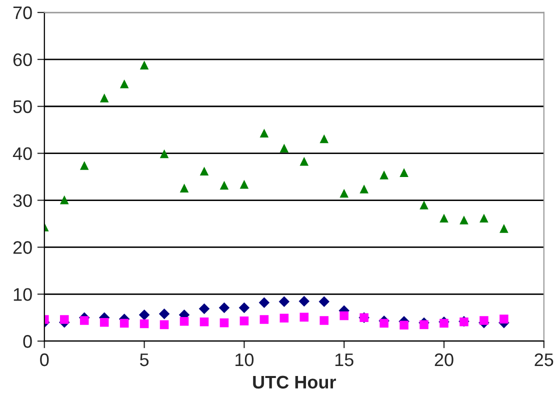 The width and height of the screenshot is (555, 416). I want to click on x-axis-title: UTC Hour, so click(294, 382).